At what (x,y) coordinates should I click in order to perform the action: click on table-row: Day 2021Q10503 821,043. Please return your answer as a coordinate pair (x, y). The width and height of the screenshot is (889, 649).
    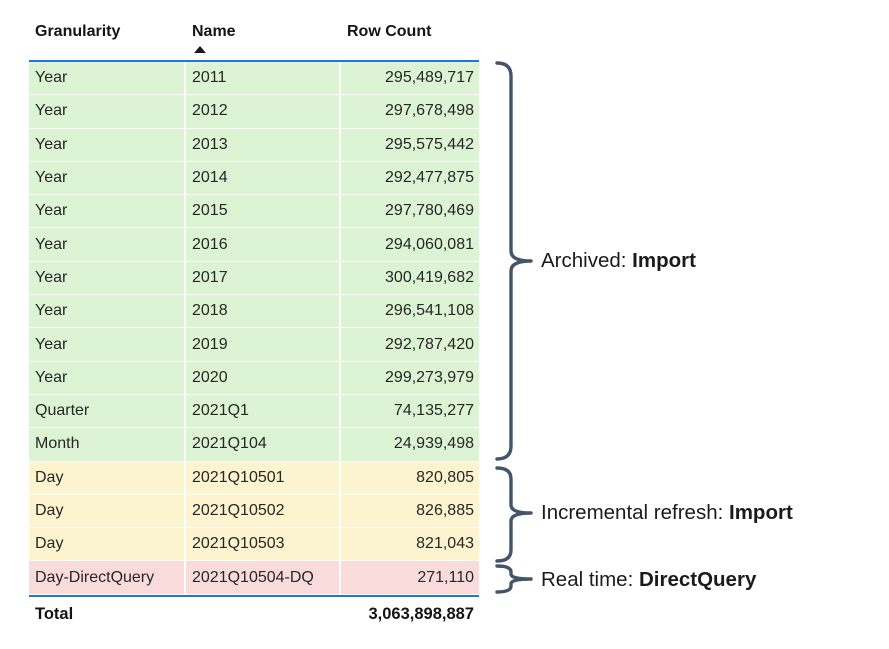
    Looking at the image, I should click on (254, 545).